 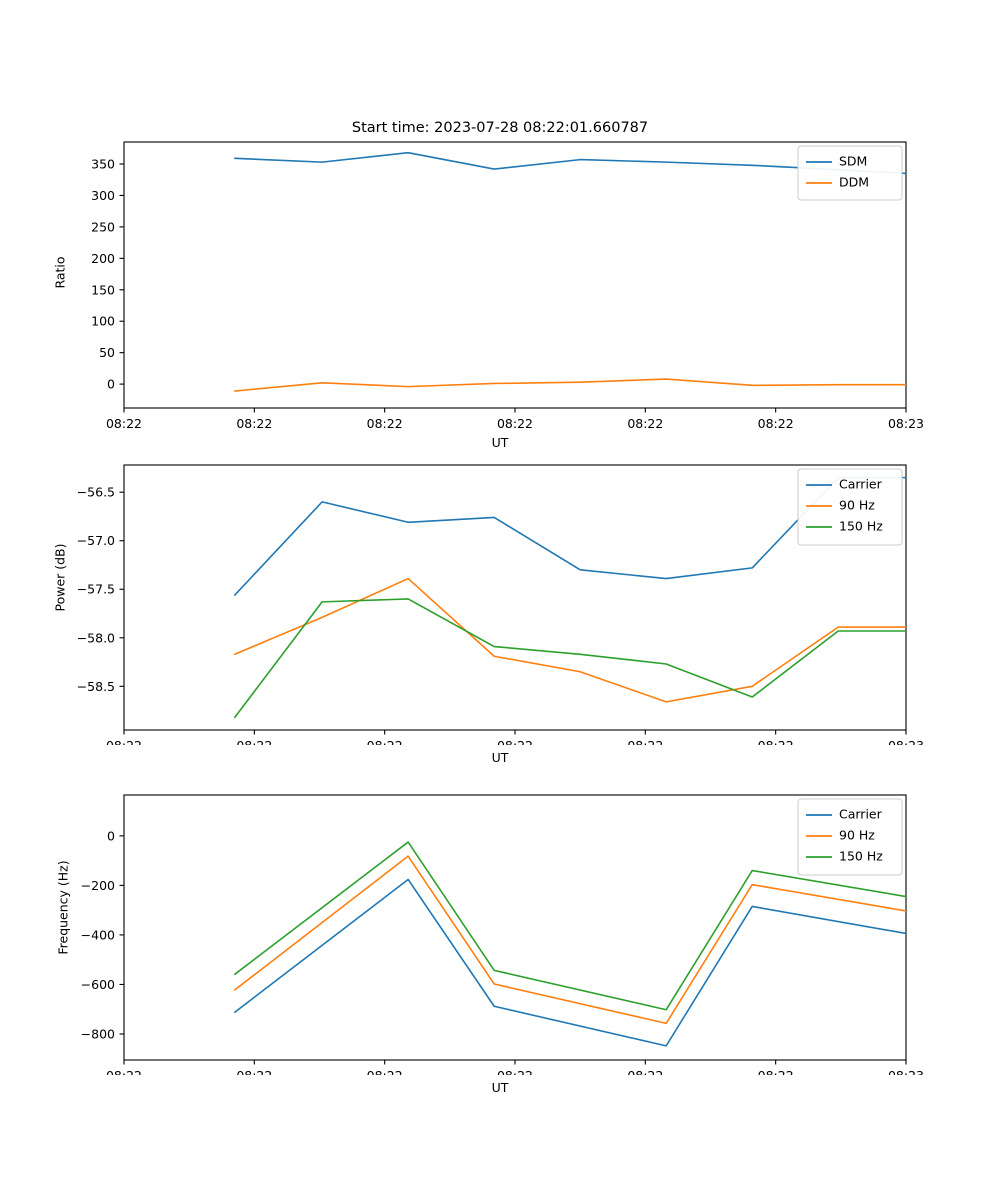 I want to click on data-lines-group, so click(x=569, y=944).